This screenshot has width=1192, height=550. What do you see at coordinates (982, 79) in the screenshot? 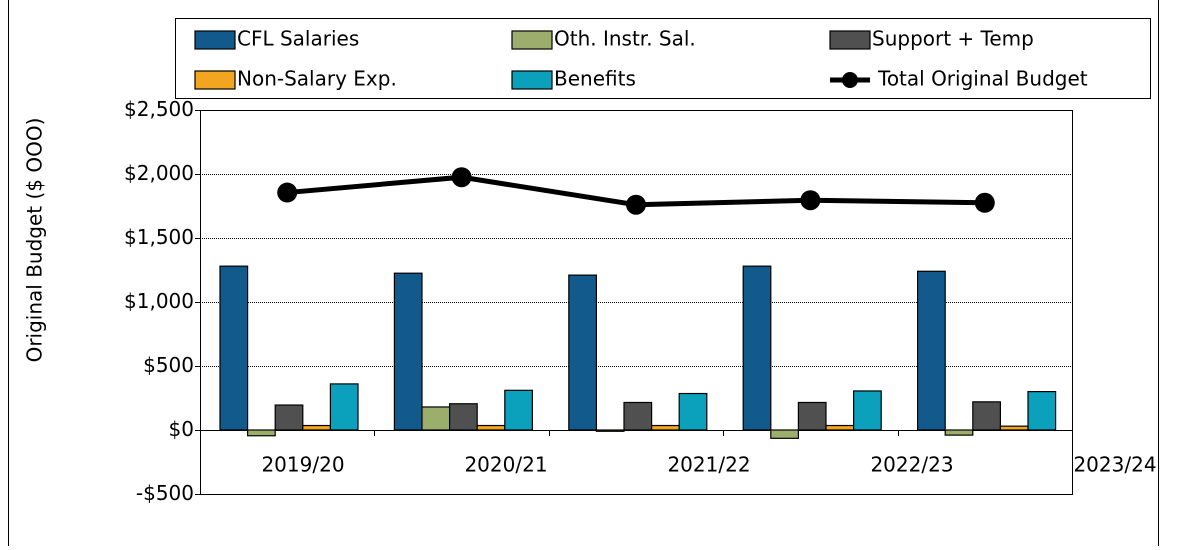
I see `legend-label: Total Original Budget` at bounding box center [982, 79].